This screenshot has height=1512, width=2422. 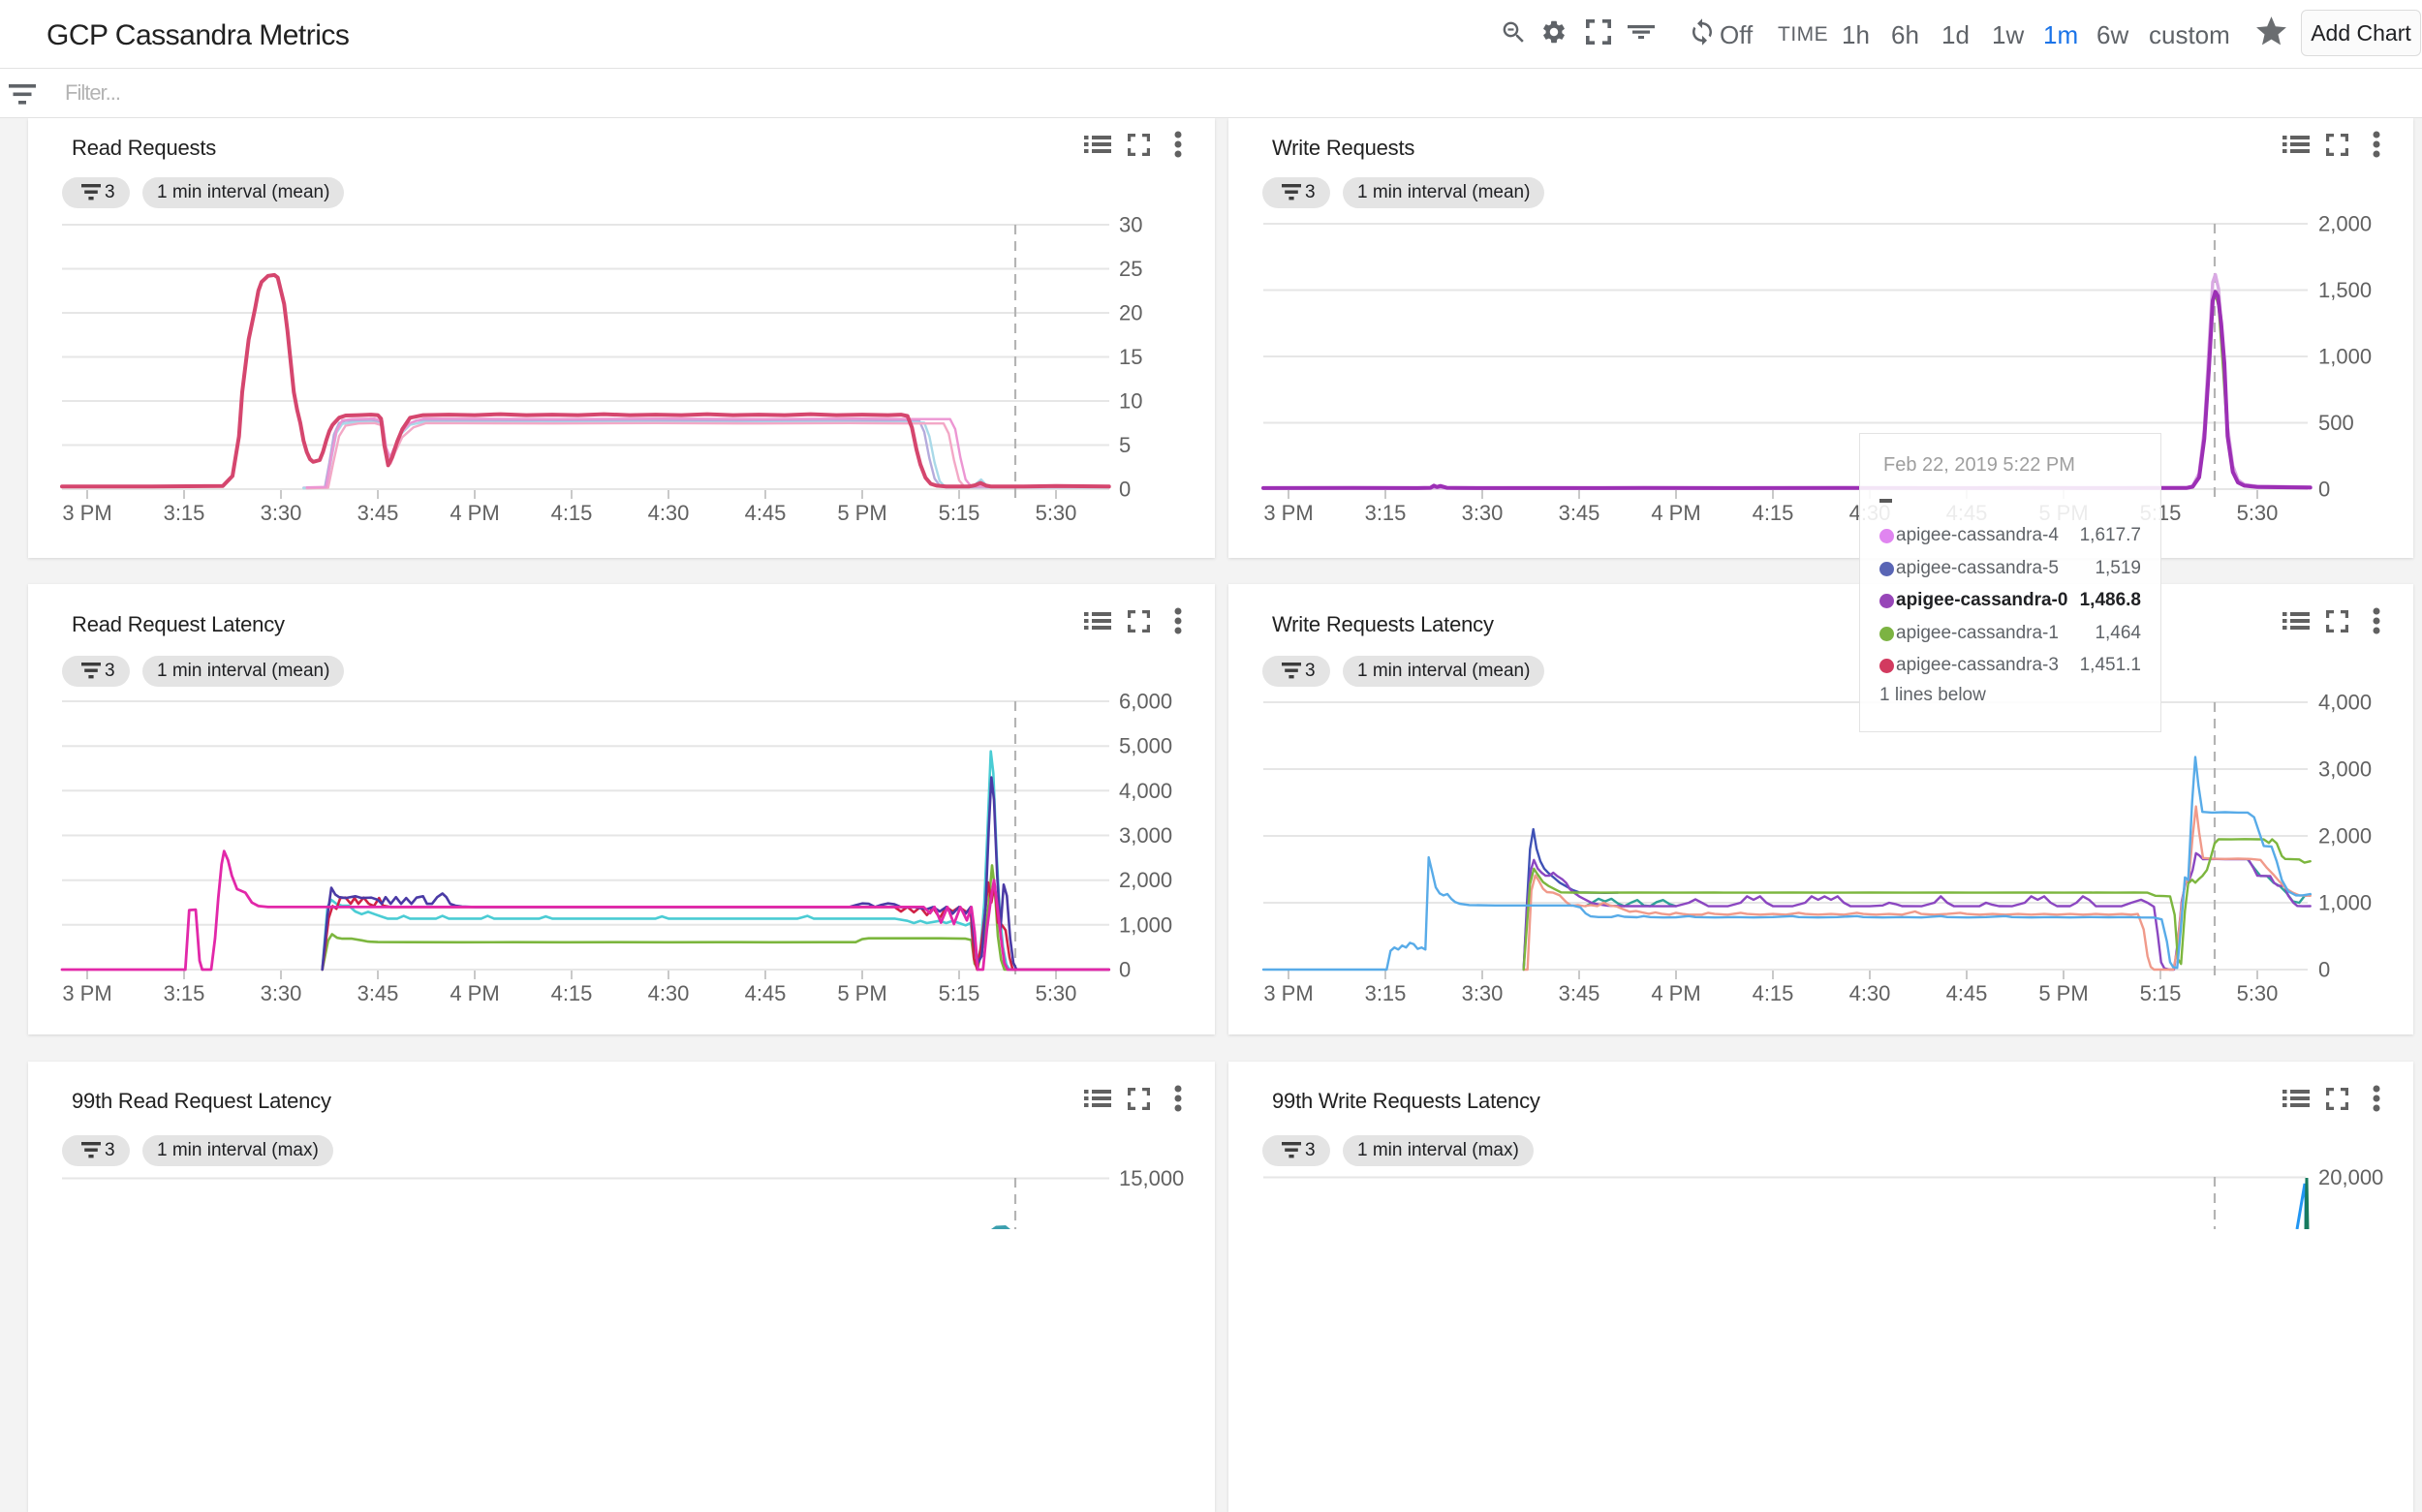 What do you see at coordinates (2350, 1177) in the screenshot?
I see `svg-text: 20,000` at bounding box center [2350, 1177].